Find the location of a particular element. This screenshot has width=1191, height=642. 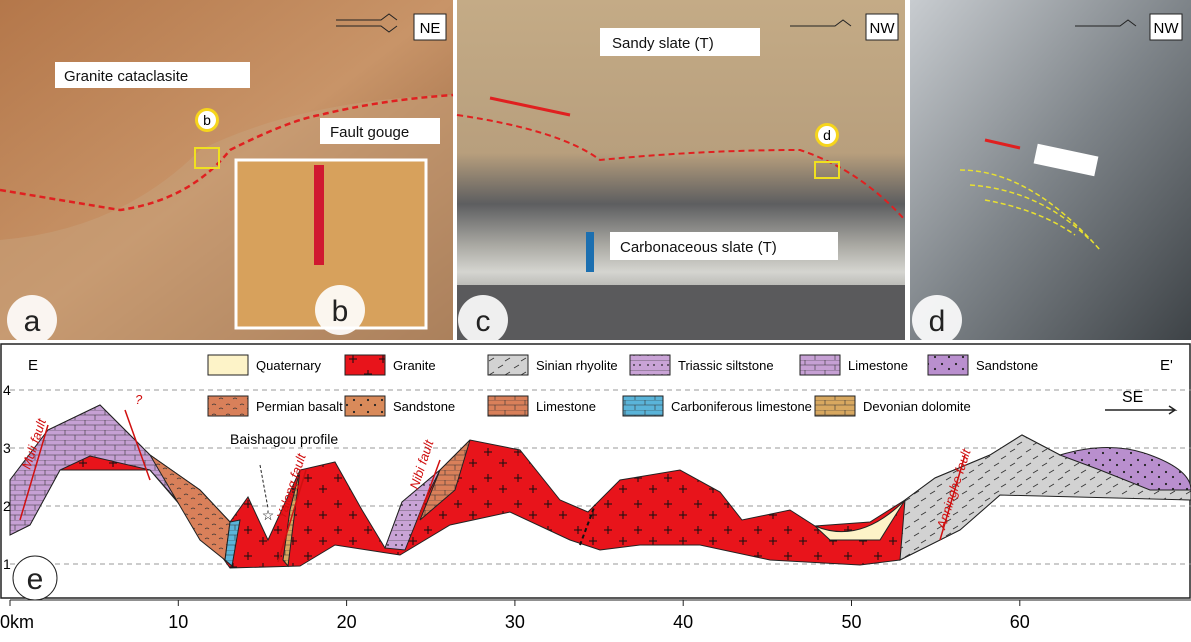

direction: SE is located at coordinates (1132, 397).